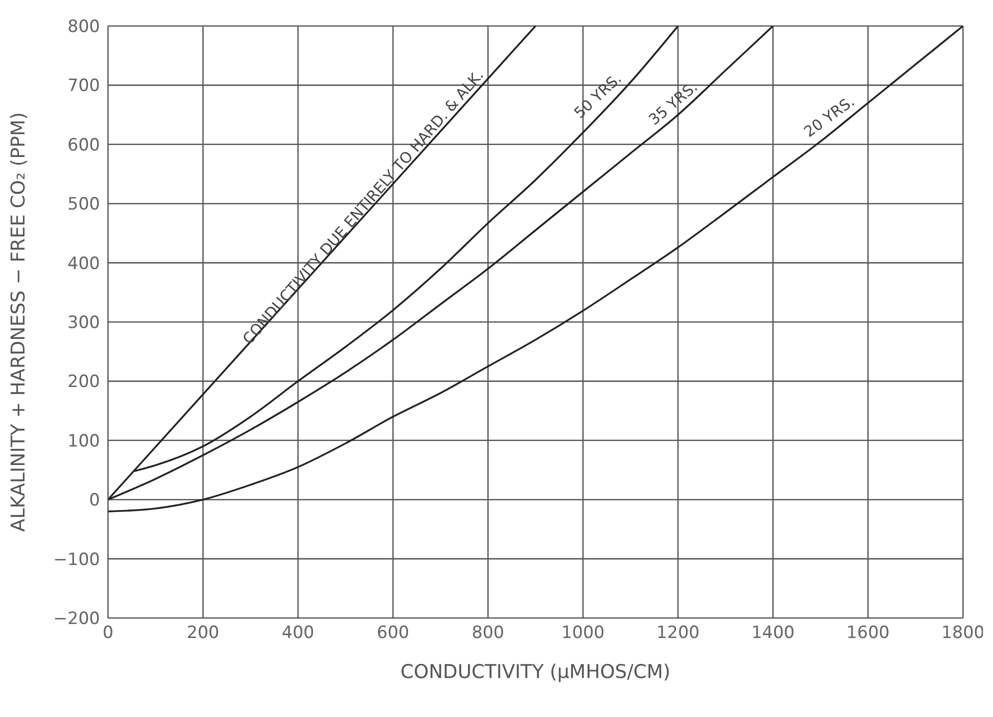 The height and width of the screenshot is (717, 993). What do you see at coordinates (84, 382) in the screenshot?
I see `y-tick-label: 200` at bounding box center [84, 382].